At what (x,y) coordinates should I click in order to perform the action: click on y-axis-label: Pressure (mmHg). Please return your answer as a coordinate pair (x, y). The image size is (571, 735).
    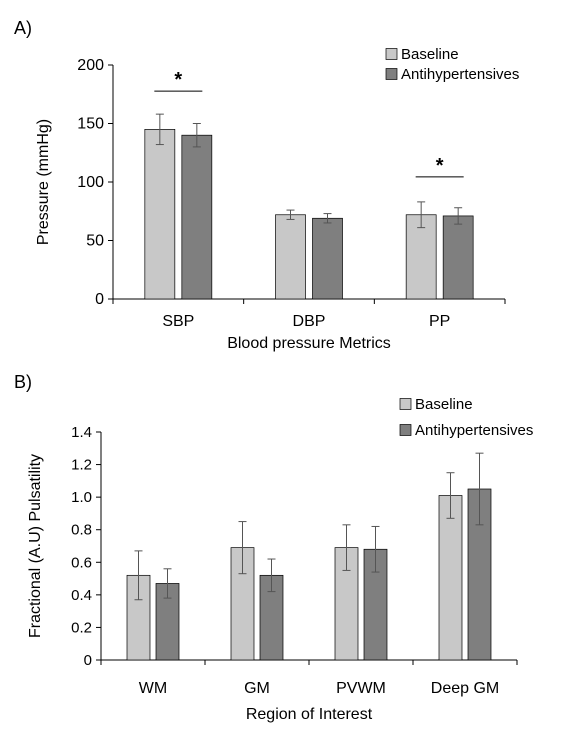
    Looking at the image, I should click on (43, 182).